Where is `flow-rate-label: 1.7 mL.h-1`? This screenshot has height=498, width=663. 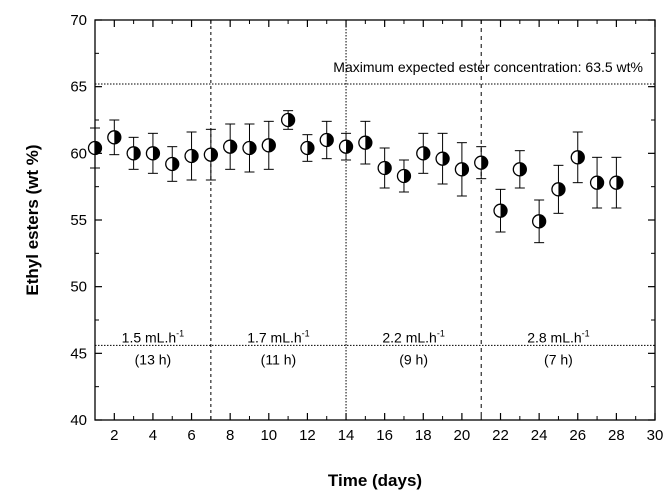 flow-rate-label: 1.7 mL.h-1 is located at coordinates (278, 336).